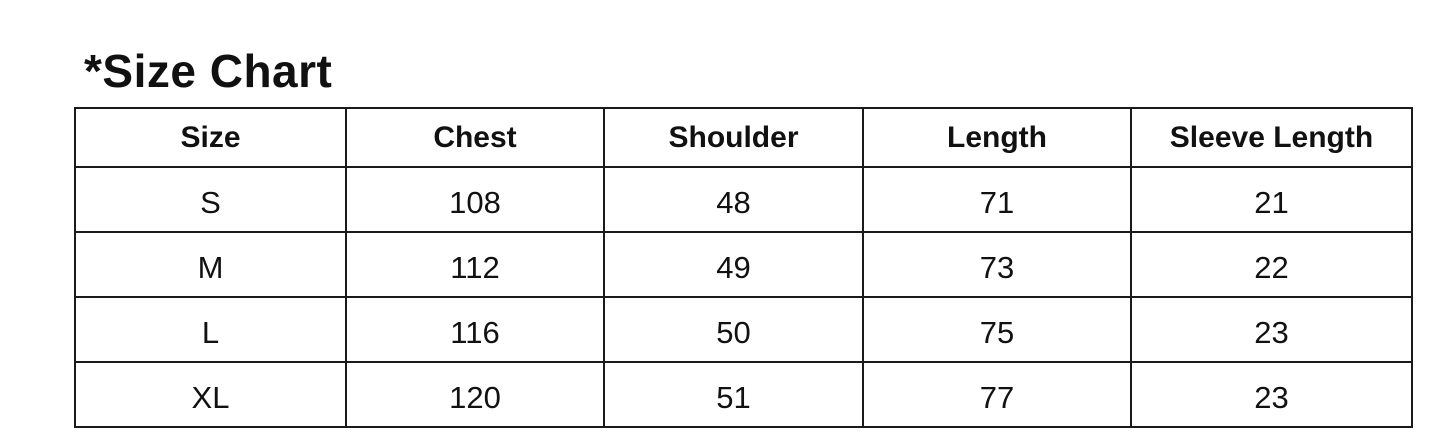 The image size is (1445, 441). Describe the element at coordinates (210, 137) in the screenshot. I see `header-size: Size` at that location.